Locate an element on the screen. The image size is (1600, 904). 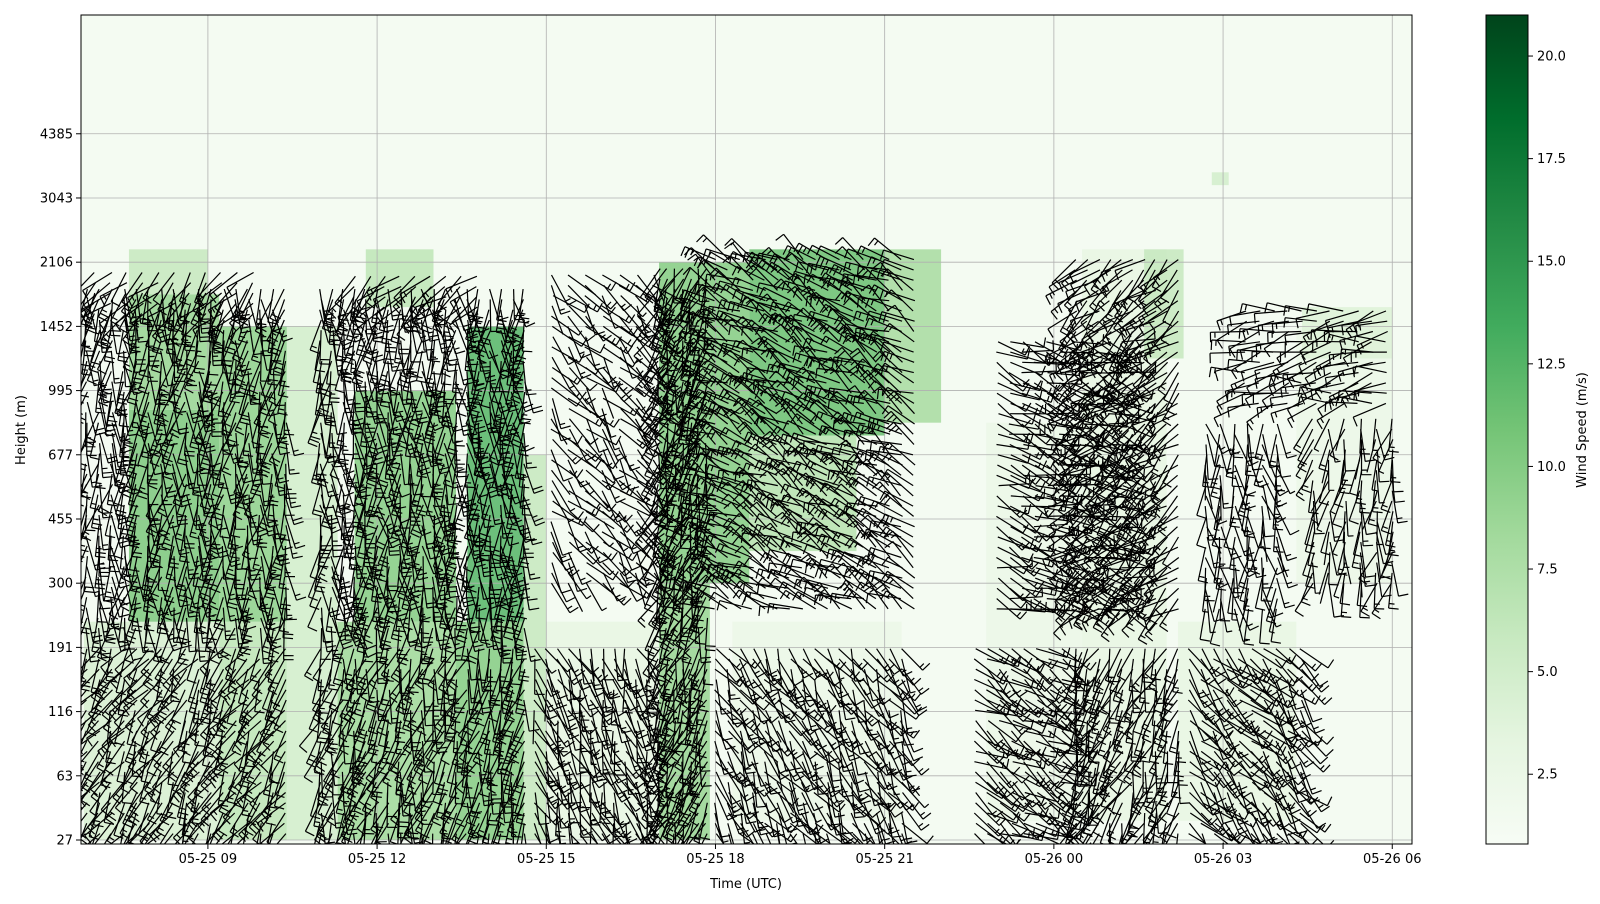
wind-barb is located at coordinates (1220, 503).